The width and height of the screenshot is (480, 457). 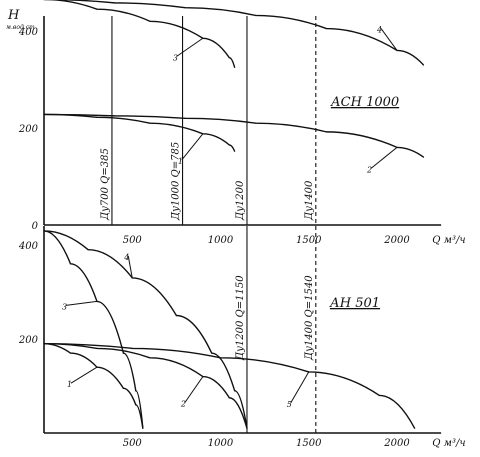 I want to click on diameter-label: Ду1200 Q=1150, so click(x=240, y=318).